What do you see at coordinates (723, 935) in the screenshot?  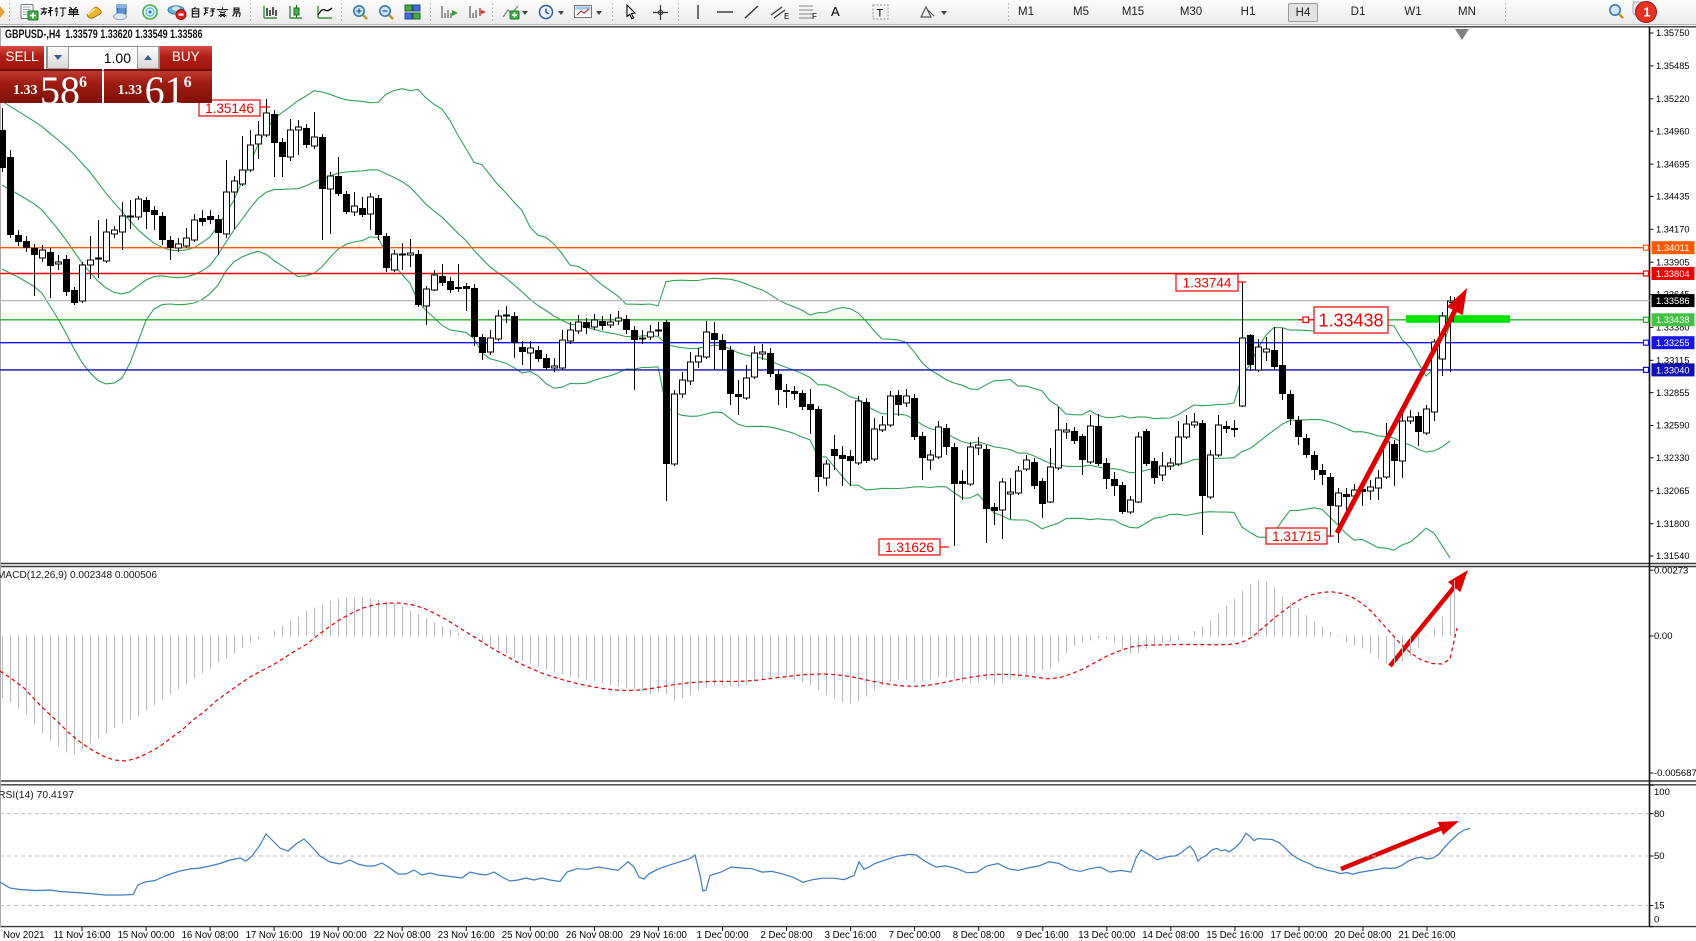 I see `svg-text: 1 Dec 00:00` at bounding box center [723, 935].